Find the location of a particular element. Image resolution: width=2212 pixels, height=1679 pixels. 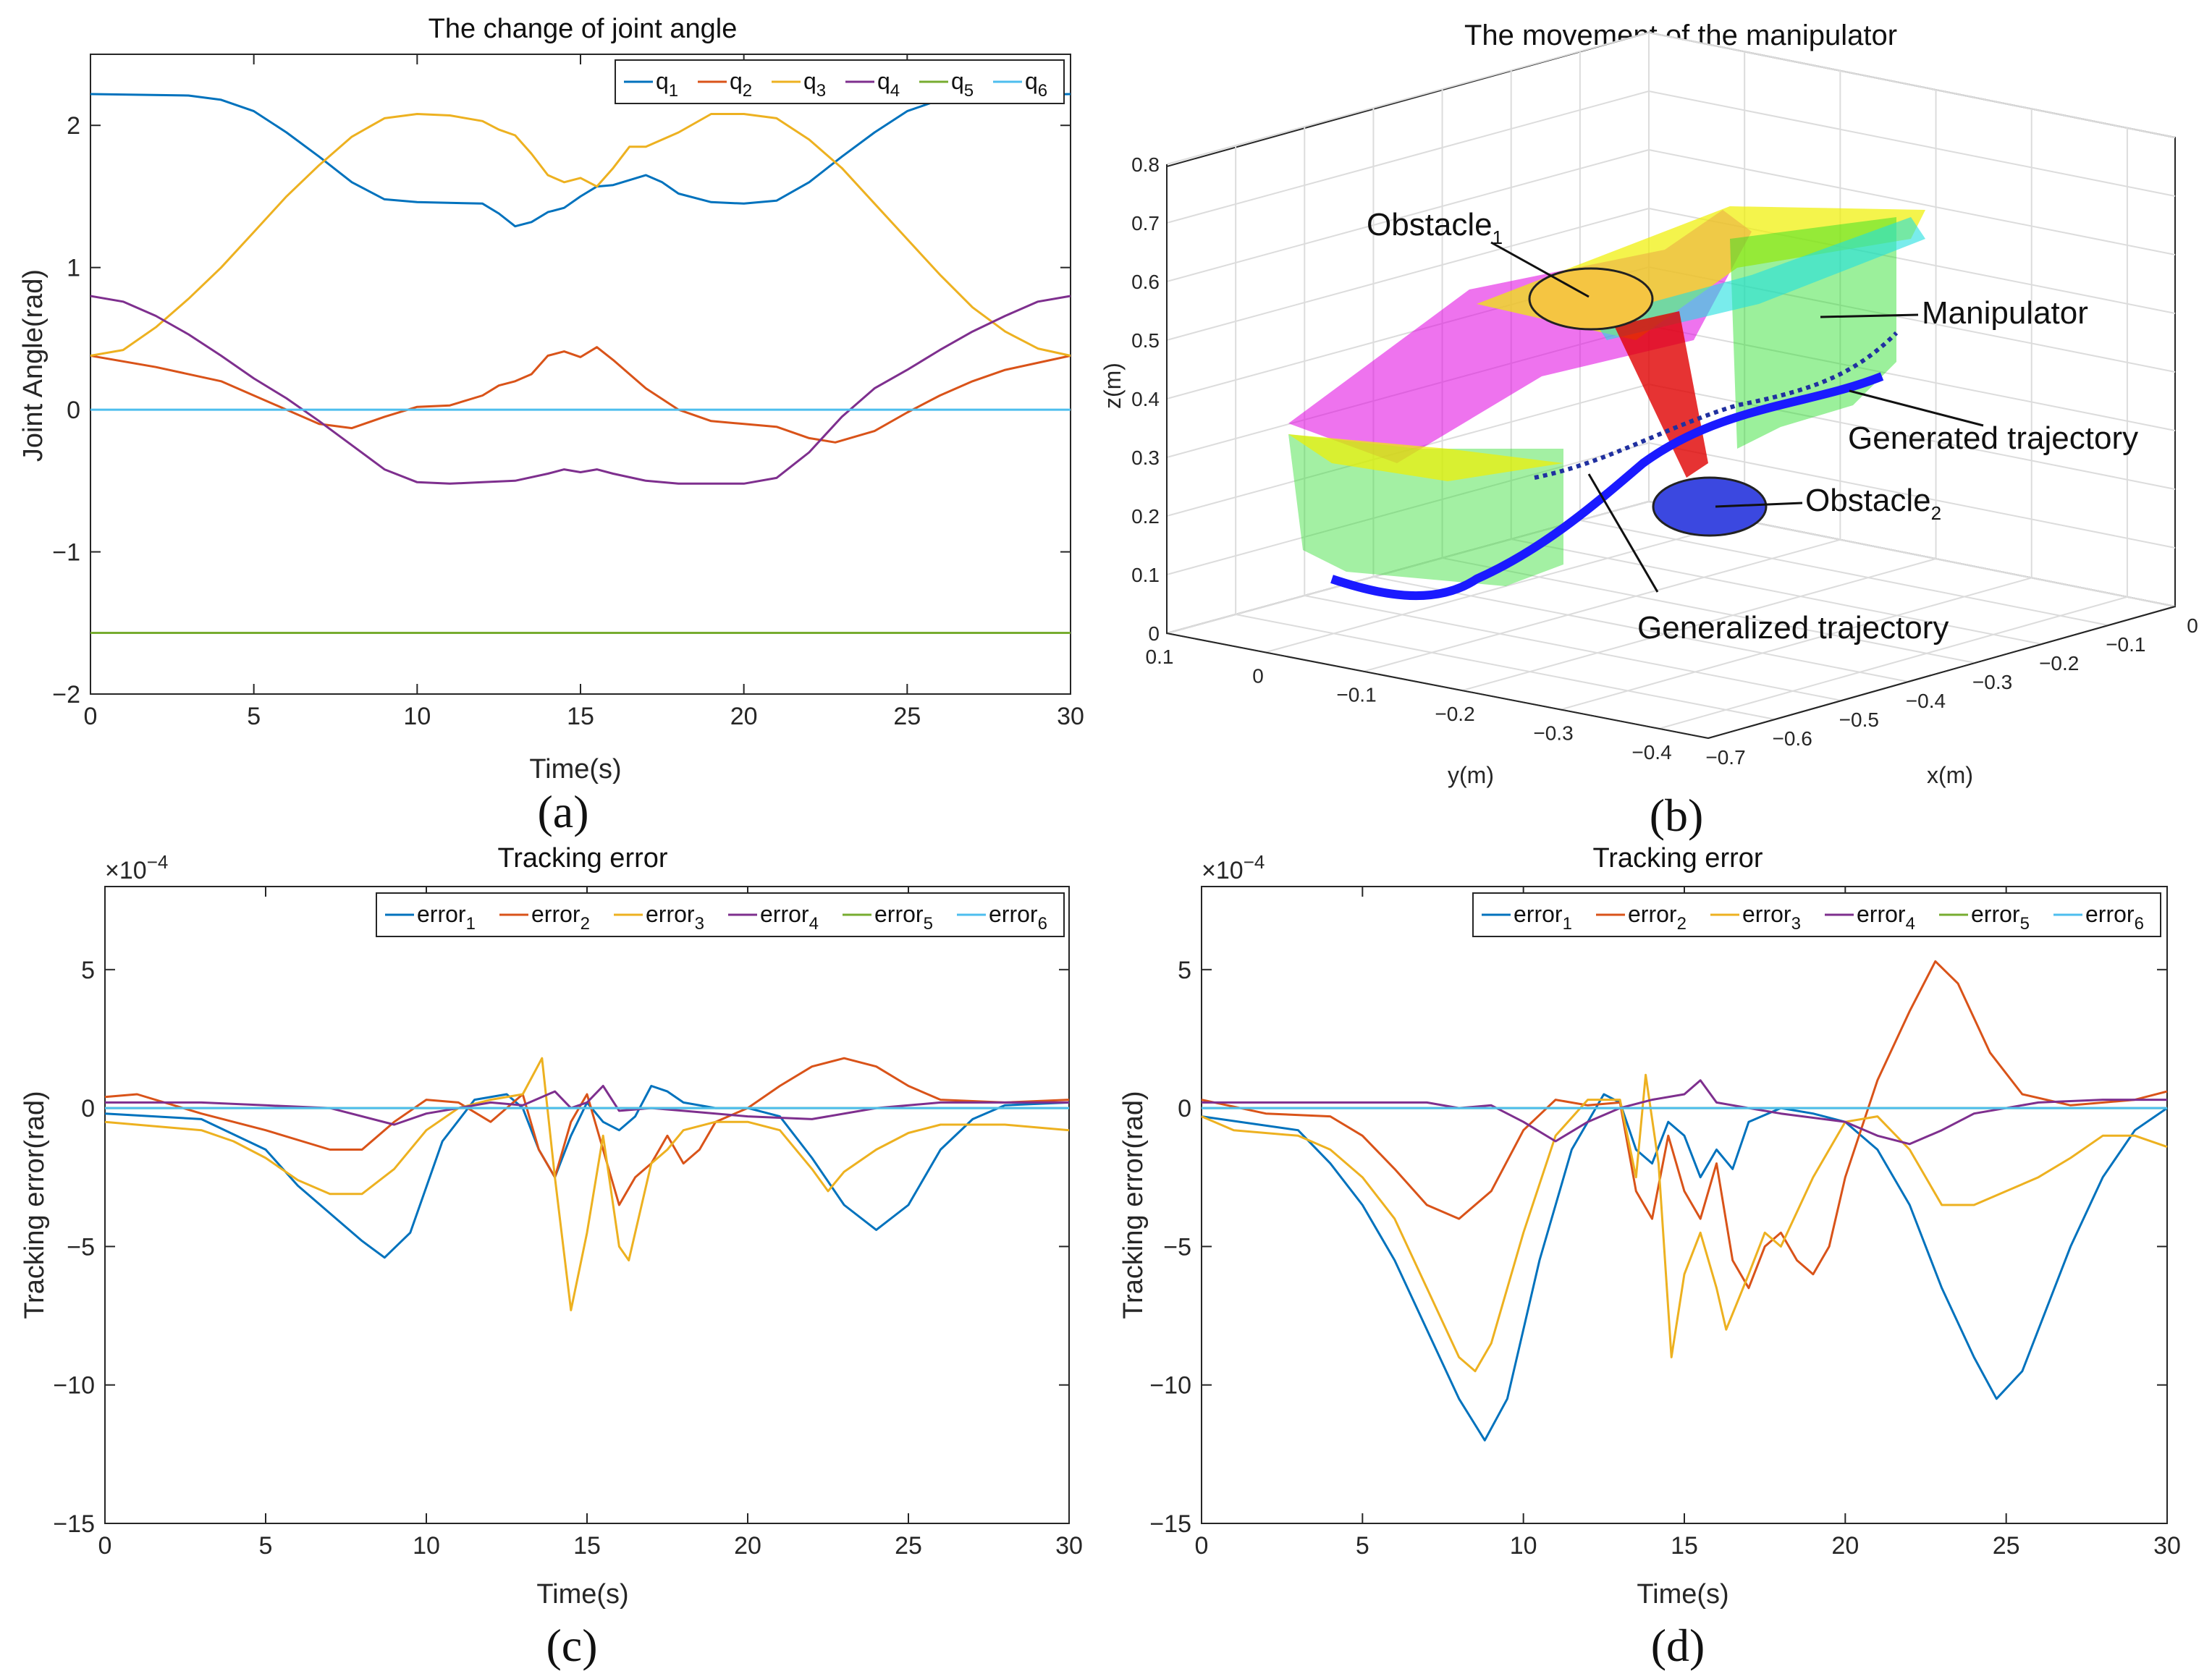

legend-entry-q1: q1 is located at coordinates (667, 85).